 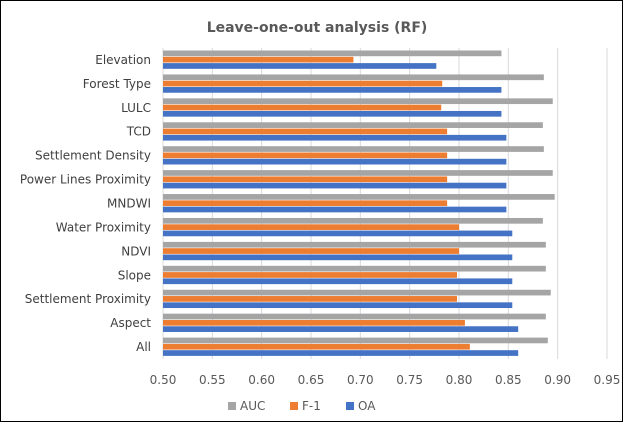 What do you see at coordinates (360, 380) in the screenshot?
I see `x-tick-label: 0.70` at bounding box center [360, 380].